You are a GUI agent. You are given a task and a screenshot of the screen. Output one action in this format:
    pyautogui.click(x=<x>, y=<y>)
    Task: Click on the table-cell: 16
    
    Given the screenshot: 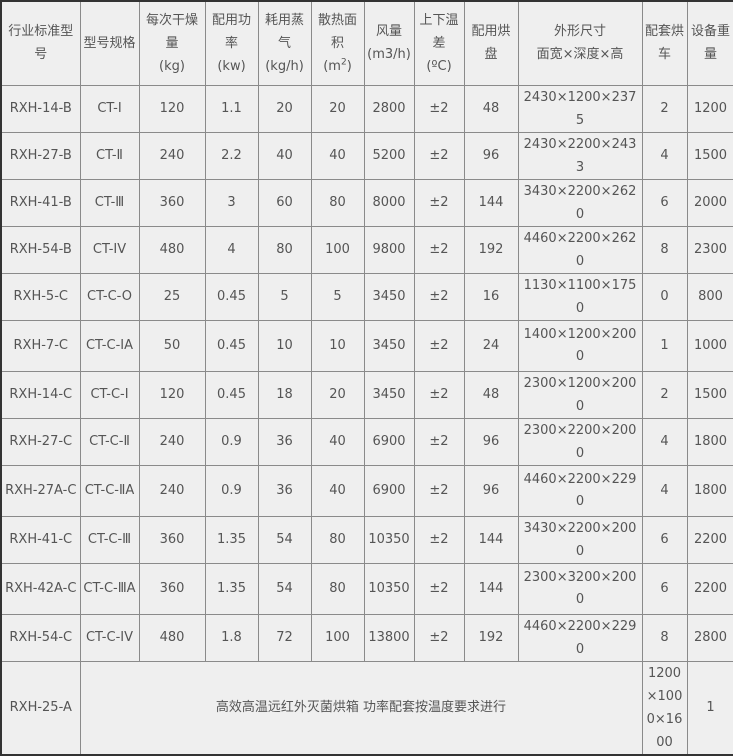 What is the action you would take?
    pyautogui.click(x=491, y=296)
    